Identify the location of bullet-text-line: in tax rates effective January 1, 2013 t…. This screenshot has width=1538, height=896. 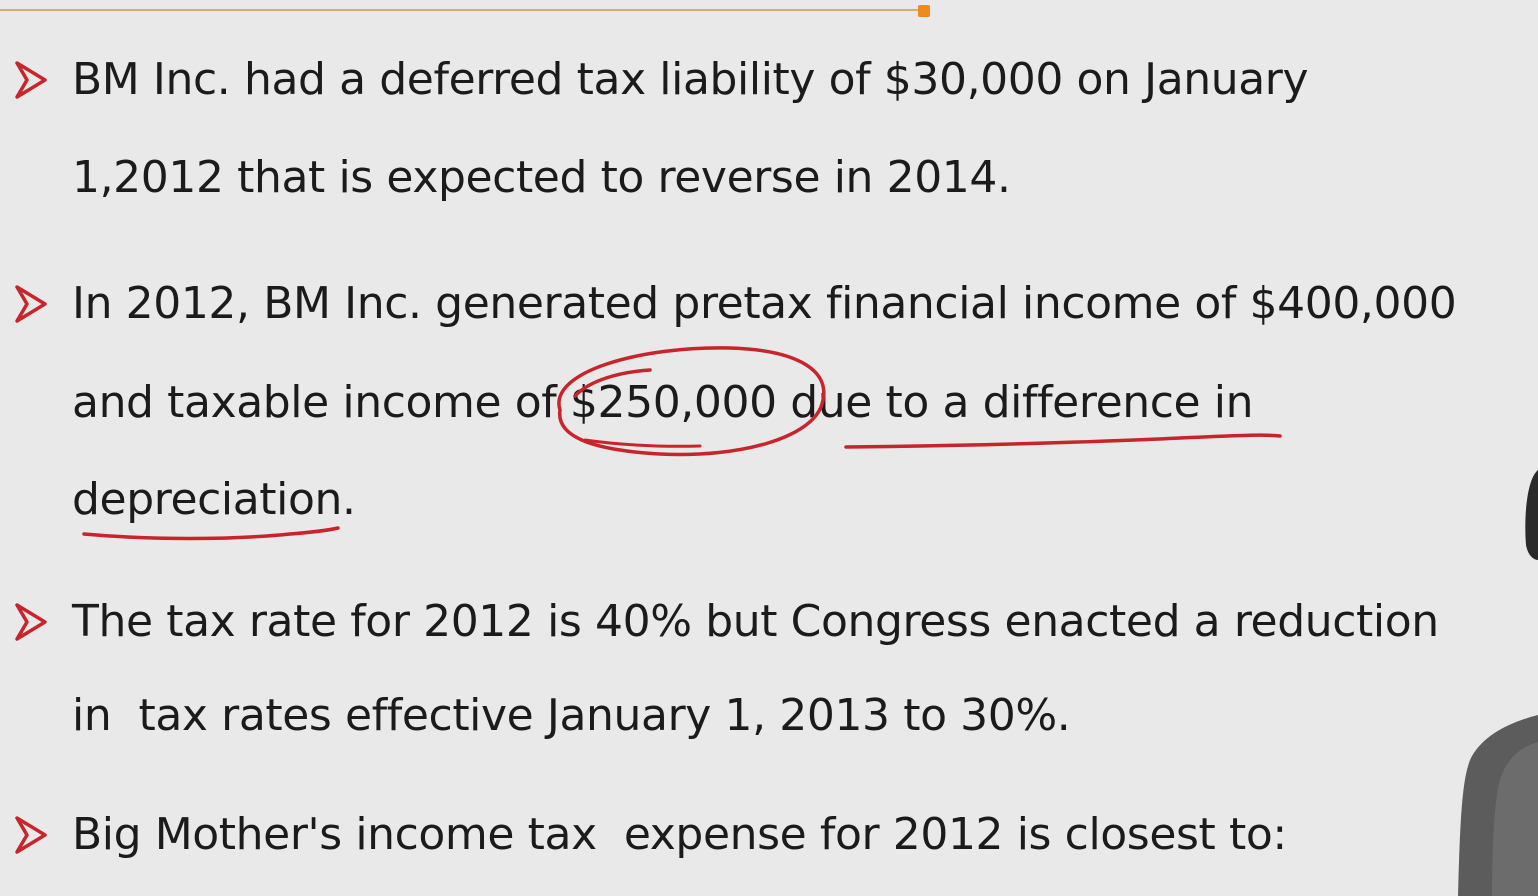
(571, 715).